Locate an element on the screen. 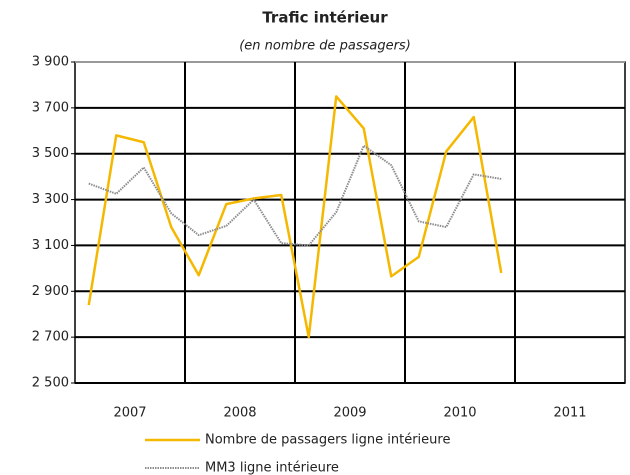 The height and width of the screenshot is (475, 630). legend-label: Nombre de passagers ligne intérieure is located at coordinates (327, 440).